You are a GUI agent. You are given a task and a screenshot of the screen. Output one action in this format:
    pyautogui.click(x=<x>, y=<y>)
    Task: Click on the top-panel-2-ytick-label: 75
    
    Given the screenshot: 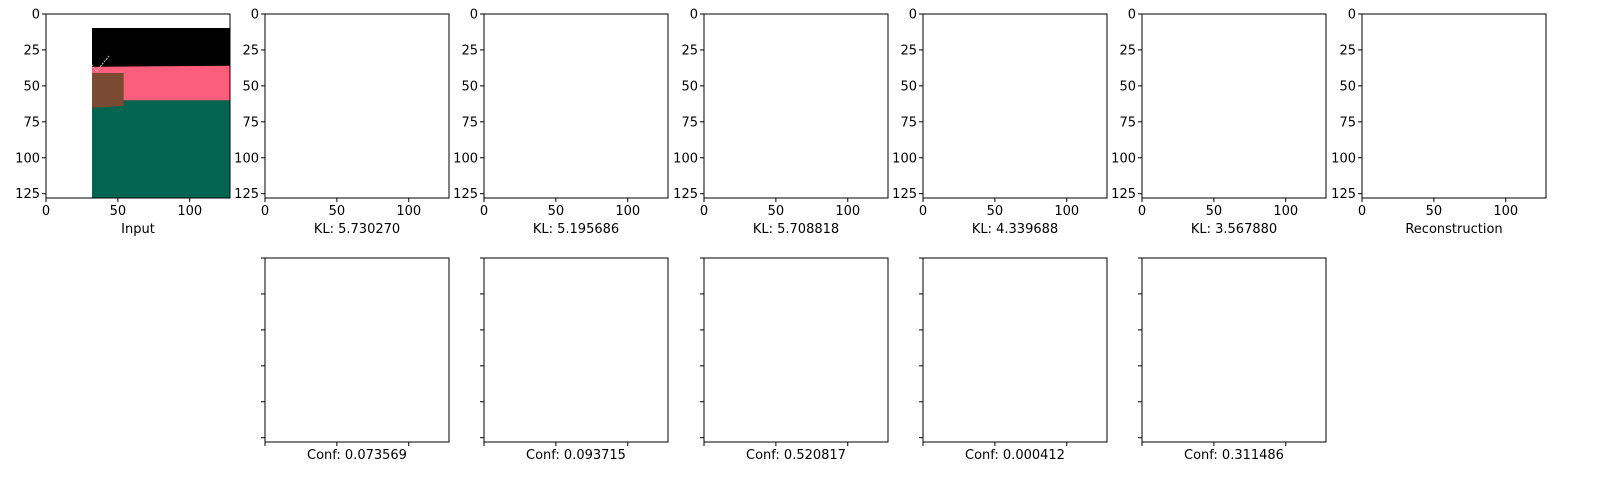 What is the action you would take?
    pyautogui.click(x=469, y=122)
    